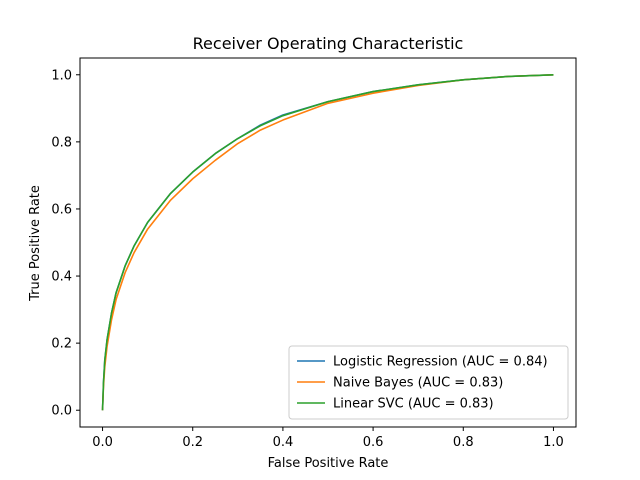 Image resolution: width=640 pixels, height=480 pixels. Describe the element at coordinates (61, 209) in the screenshot. I see `y-tick-label: 0.6` at that location.